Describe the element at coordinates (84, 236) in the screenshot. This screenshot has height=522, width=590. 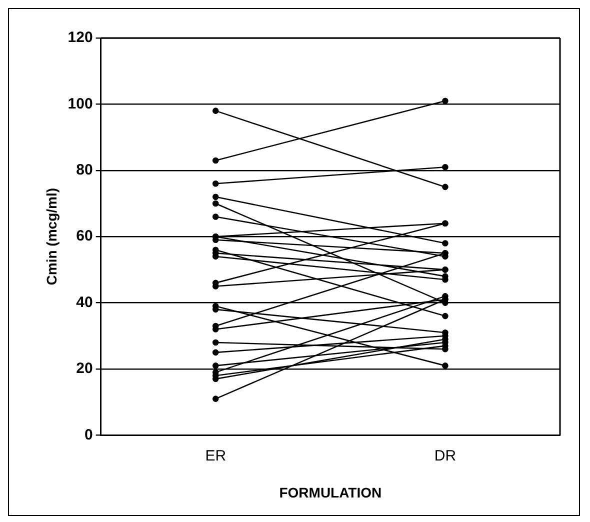
I see `y-tick-label: 60` at that location.